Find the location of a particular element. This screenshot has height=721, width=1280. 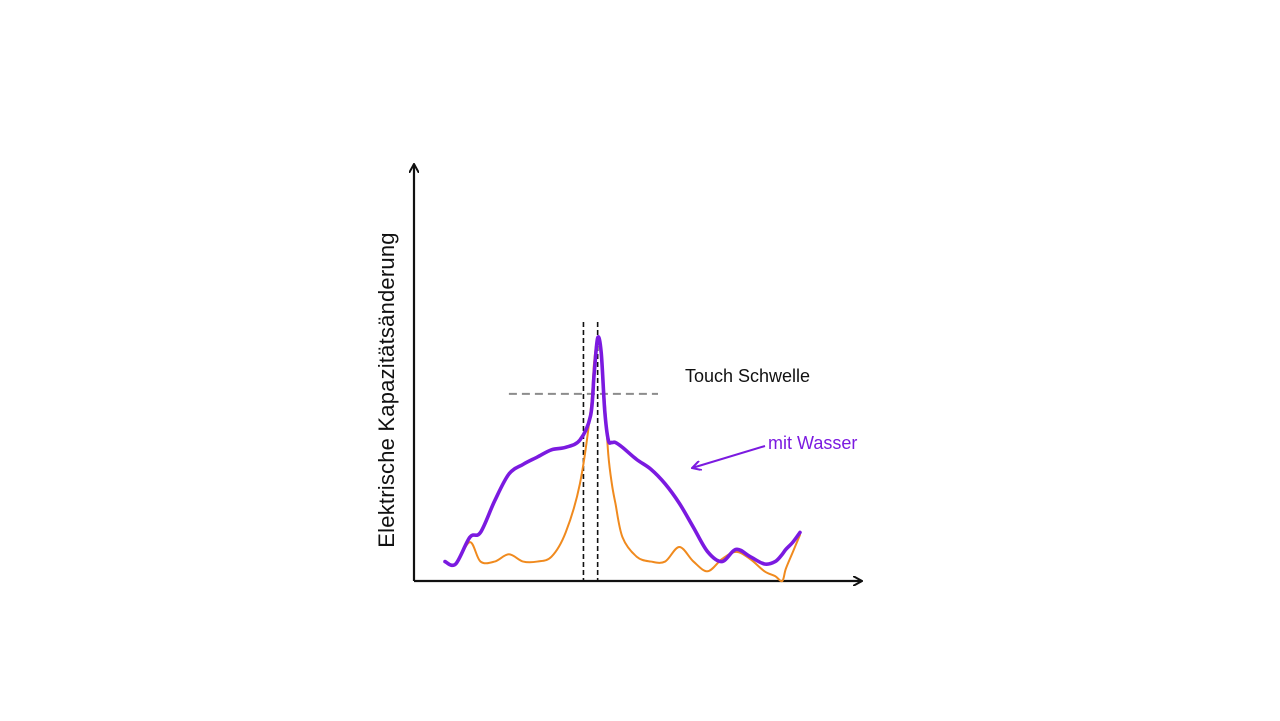

mit-wasser-label: mit Wasser is located at coordinates (812, 443).